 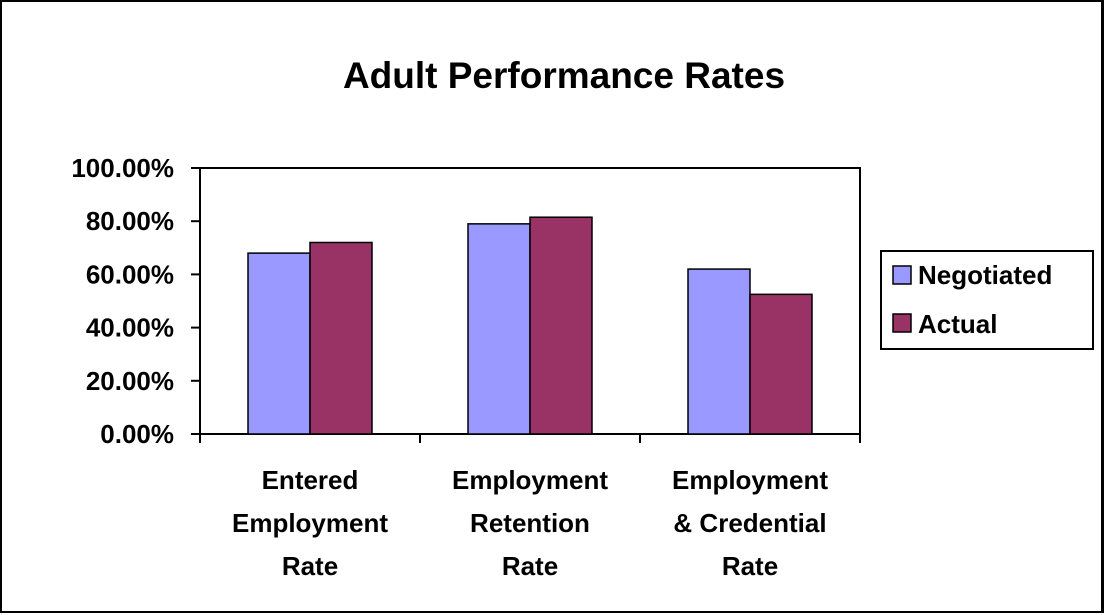 What do you see at coordinates (135, 301) in the screenshot?
I see `y-axis: 0.00% 20.00% 40.00% 60.00% 80.00% 100.00%` at bounding box center [135, 301].